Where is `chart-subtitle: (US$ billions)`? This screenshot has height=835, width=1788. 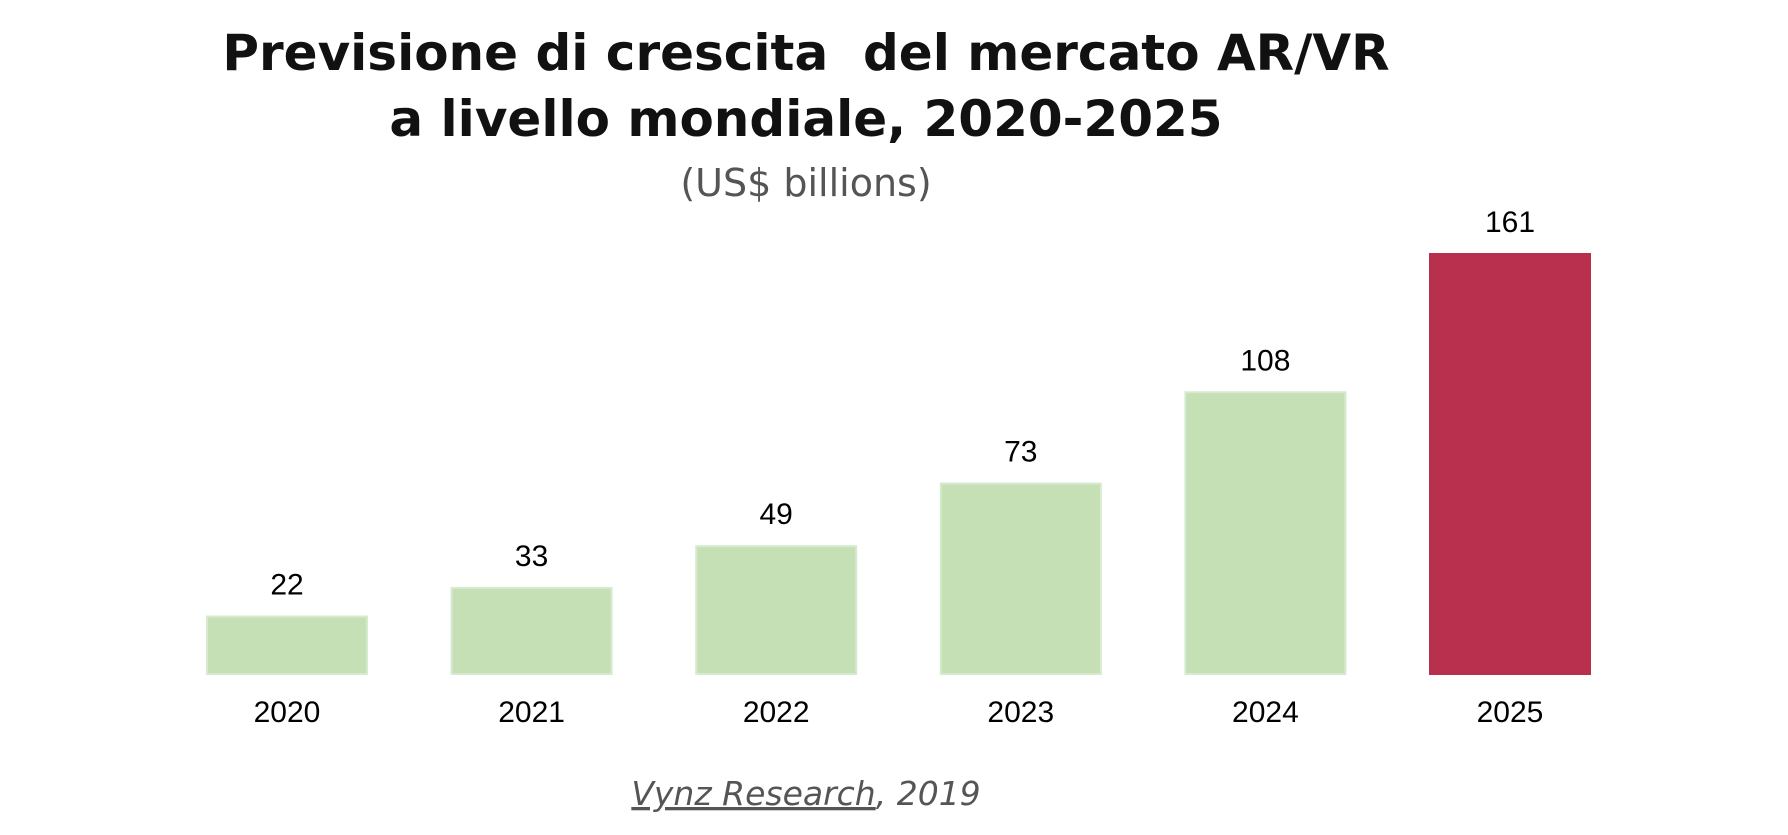 chart-subtitle: (US$ billions) is located at coordinates (805, 183).